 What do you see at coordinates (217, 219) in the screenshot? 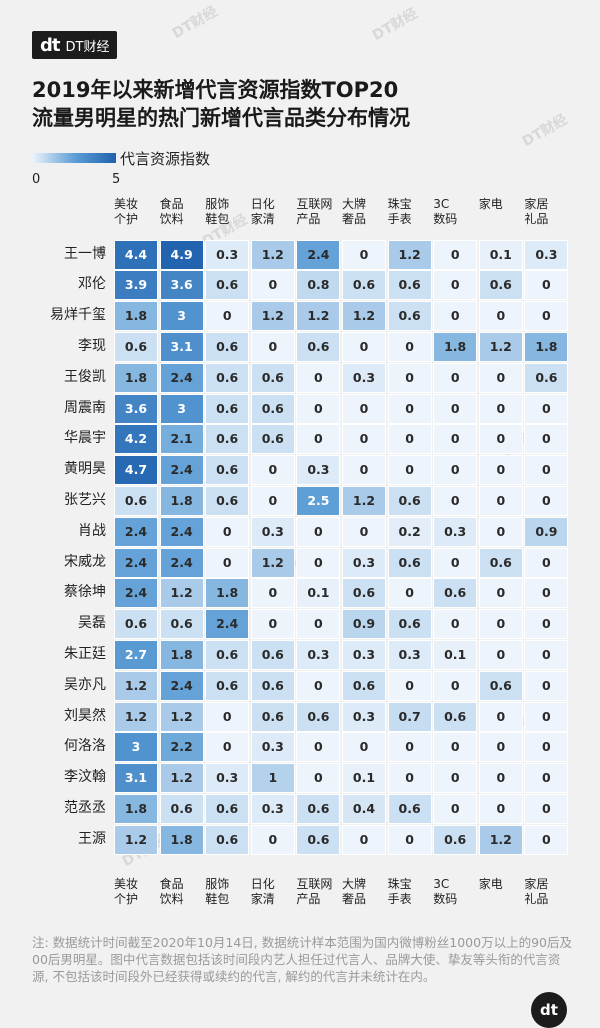
I see `column-label-line: 鞋包` at bounding box center [217, 219].